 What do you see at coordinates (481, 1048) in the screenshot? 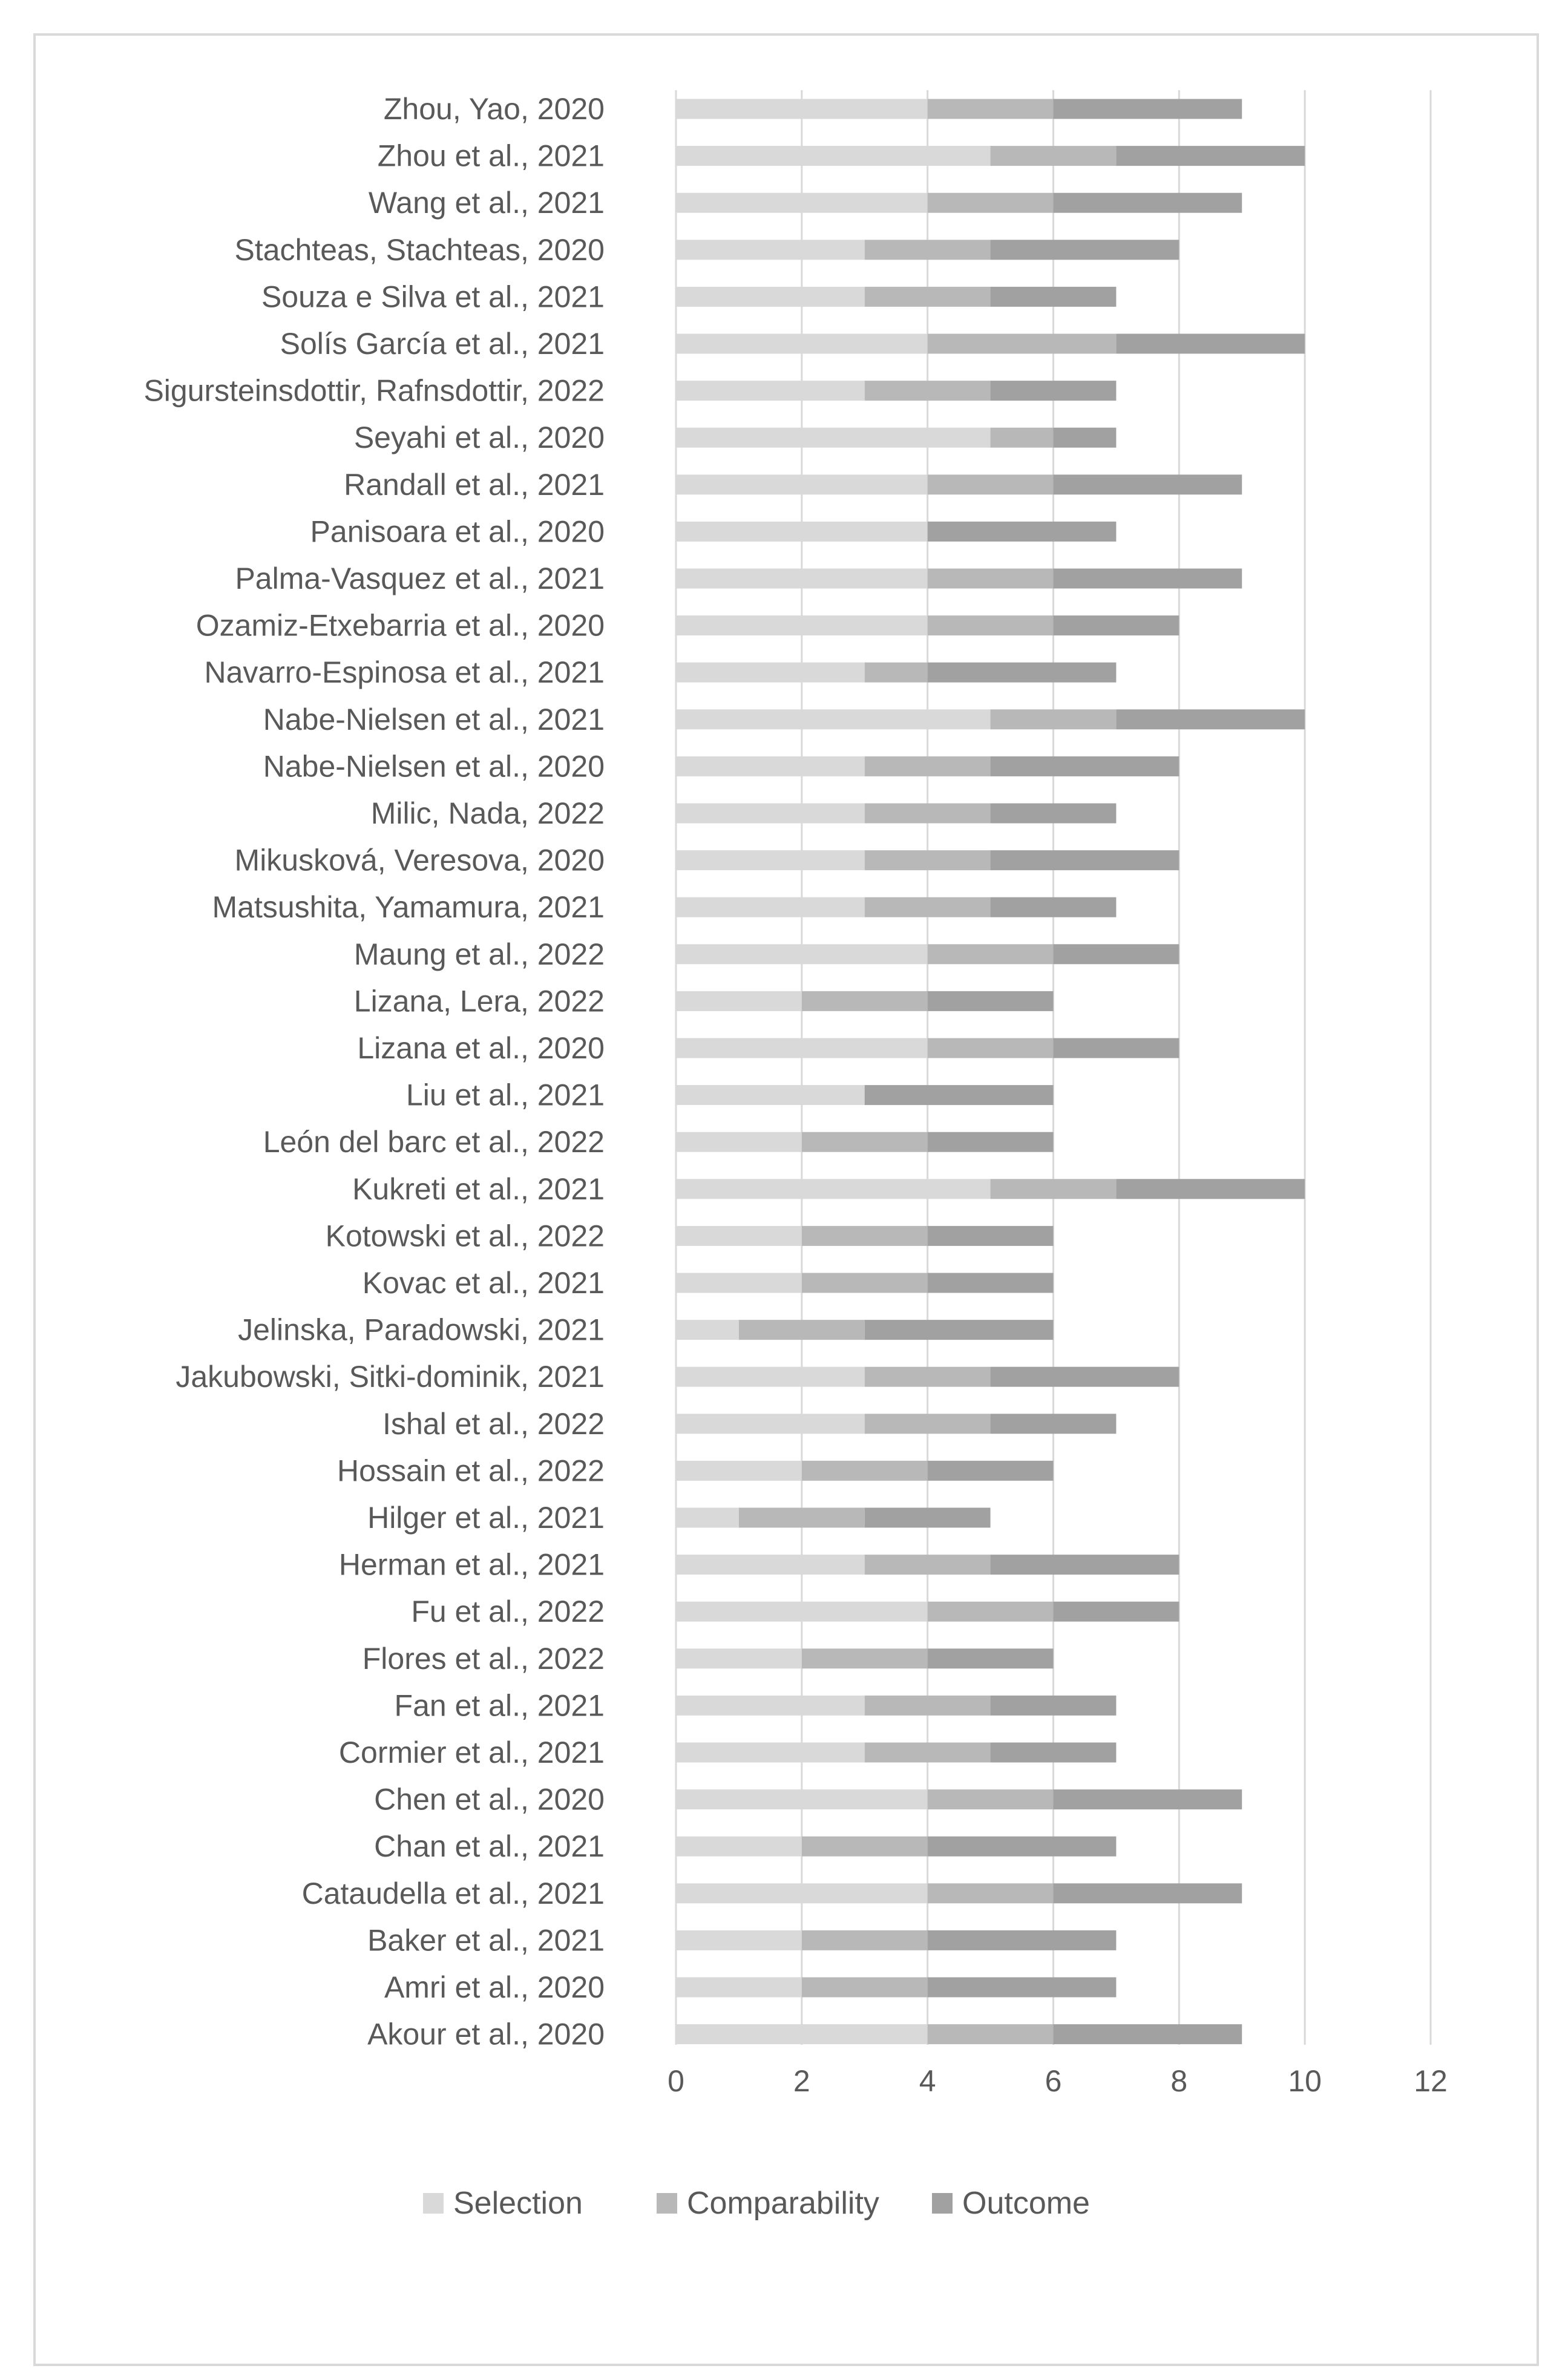
I see `category-label: Lizana et al., 2020` at bounding box center [481, 1048].